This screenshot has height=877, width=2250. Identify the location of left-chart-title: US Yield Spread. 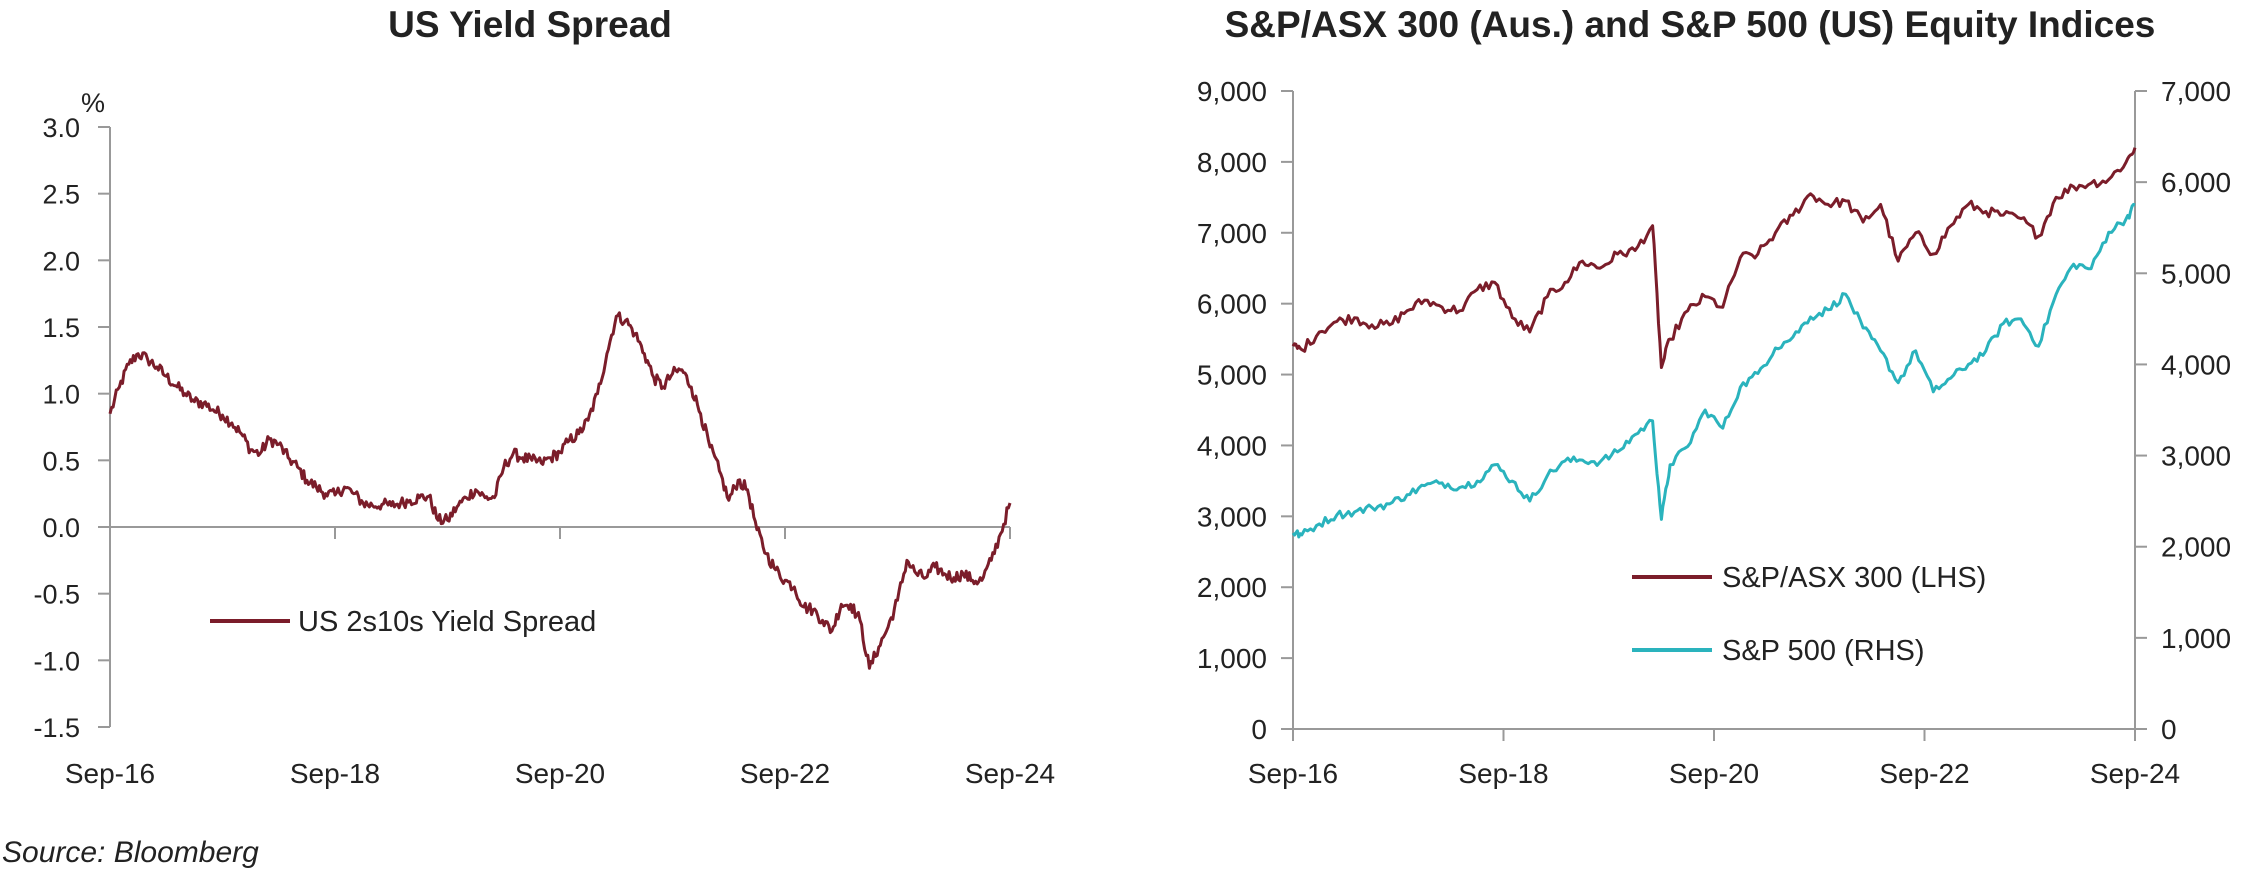
(530, 24).